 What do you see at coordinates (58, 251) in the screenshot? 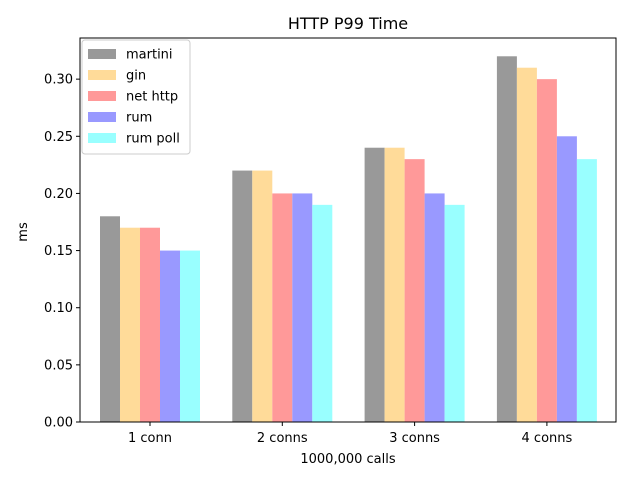
I see `y-tick-label: 0.15` at bounding box center [58, 251].